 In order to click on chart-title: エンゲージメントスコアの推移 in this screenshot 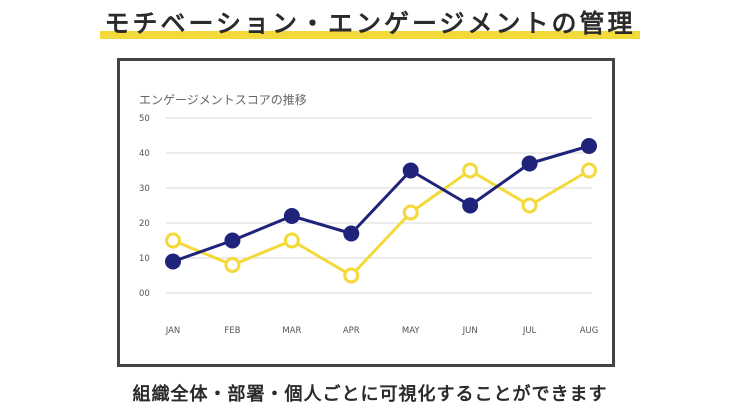, I will do `click(223, 100)`.